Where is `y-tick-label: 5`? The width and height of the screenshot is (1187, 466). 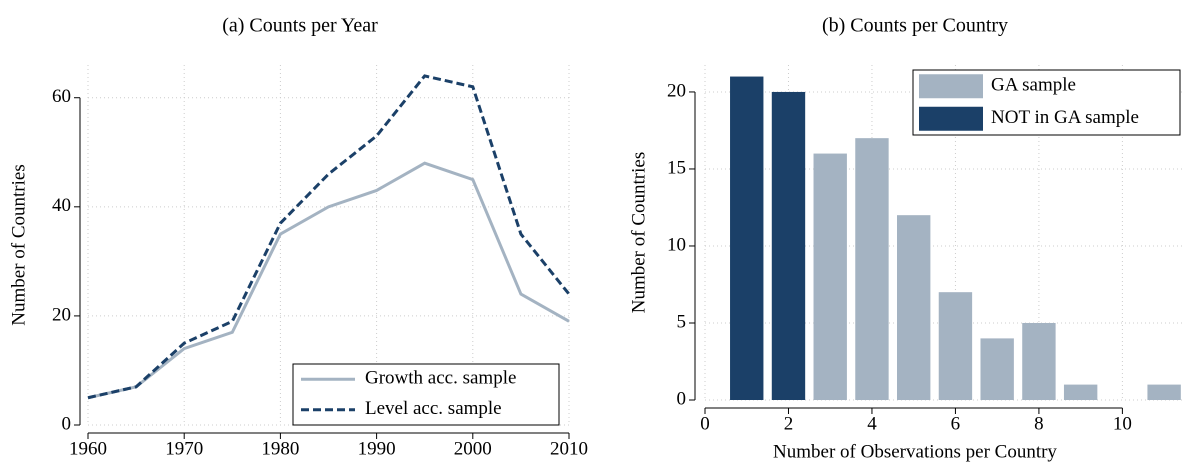 y-tick-label: 5 is located at coordinates (682, 321).